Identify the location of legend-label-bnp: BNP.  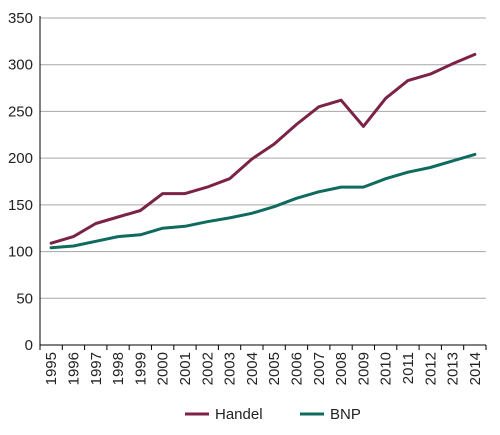
(345, 414).